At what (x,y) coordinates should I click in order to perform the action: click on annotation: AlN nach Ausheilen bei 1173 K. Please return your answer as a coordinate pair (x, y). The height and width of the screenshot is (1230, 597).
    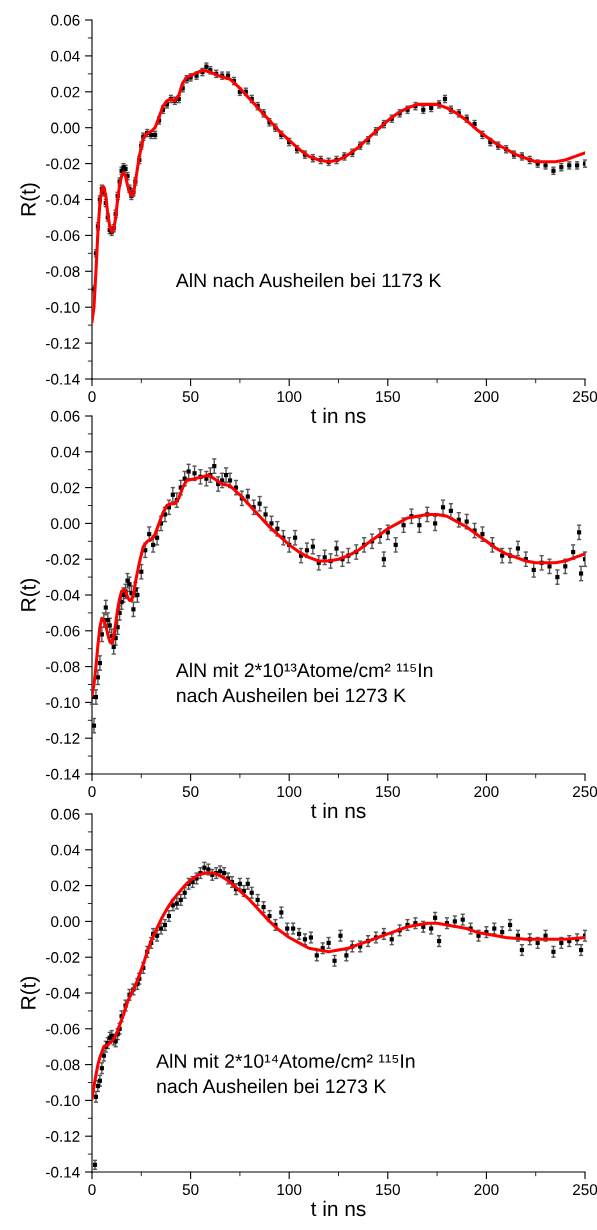
    Looking at the image, I should click on (308, 280).